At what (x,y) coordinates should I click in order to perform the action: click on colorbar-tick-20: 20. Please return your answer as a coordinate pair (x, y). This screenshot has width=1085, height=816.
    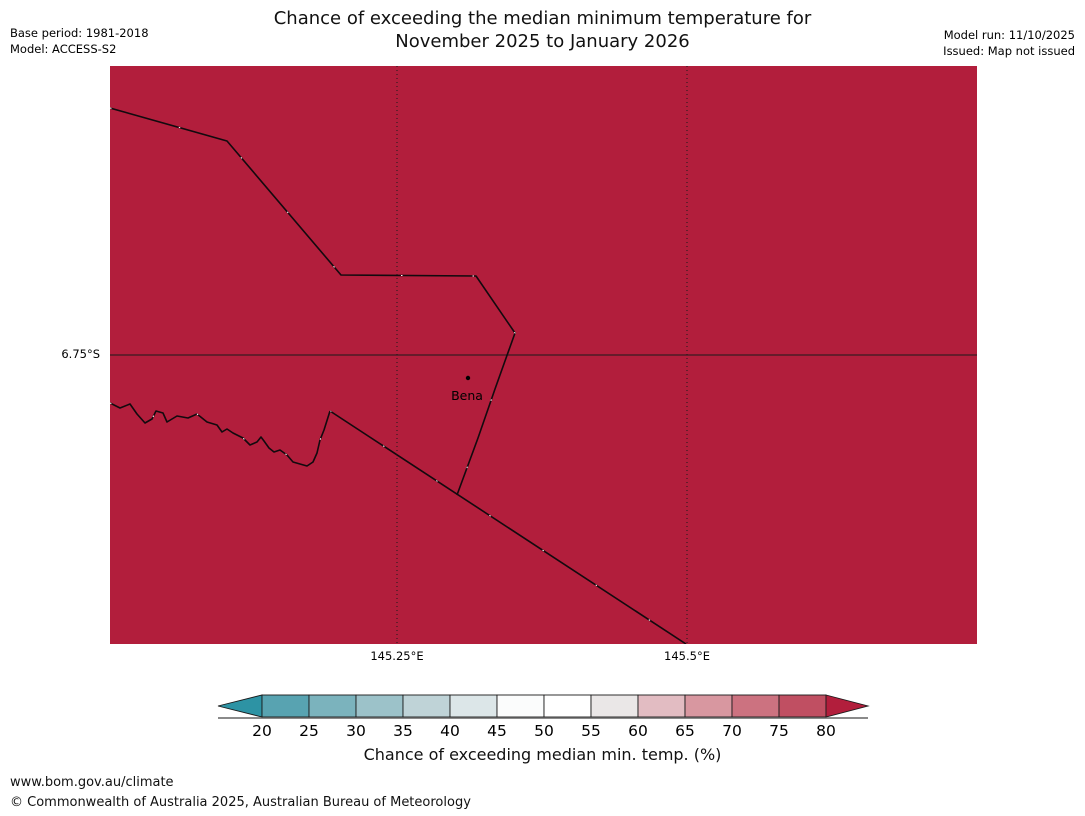
    Looking at the image, I should click on (262, 731).